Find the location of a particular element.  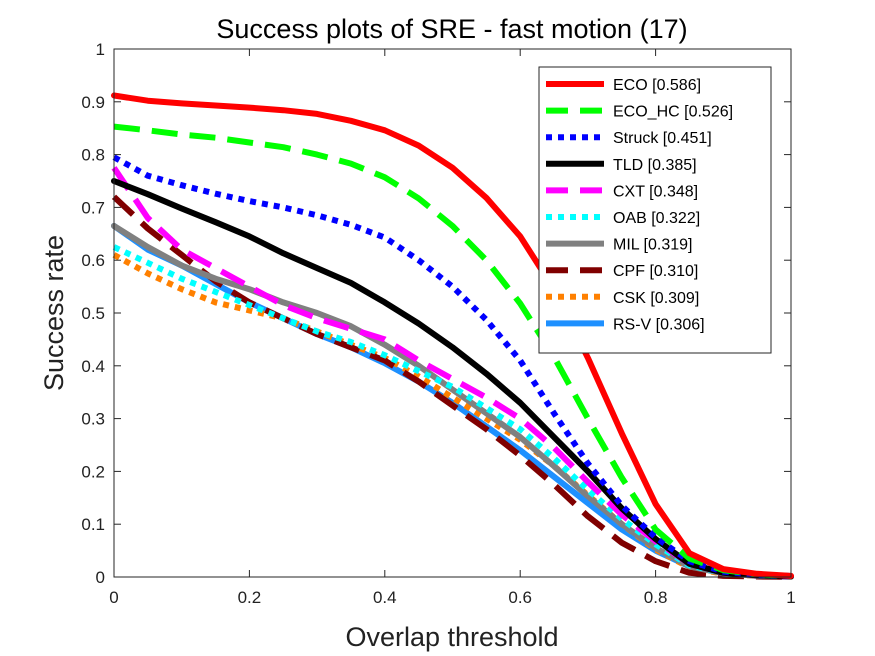

y-tick-label: 0.6 is located at coordinates (93, 260).